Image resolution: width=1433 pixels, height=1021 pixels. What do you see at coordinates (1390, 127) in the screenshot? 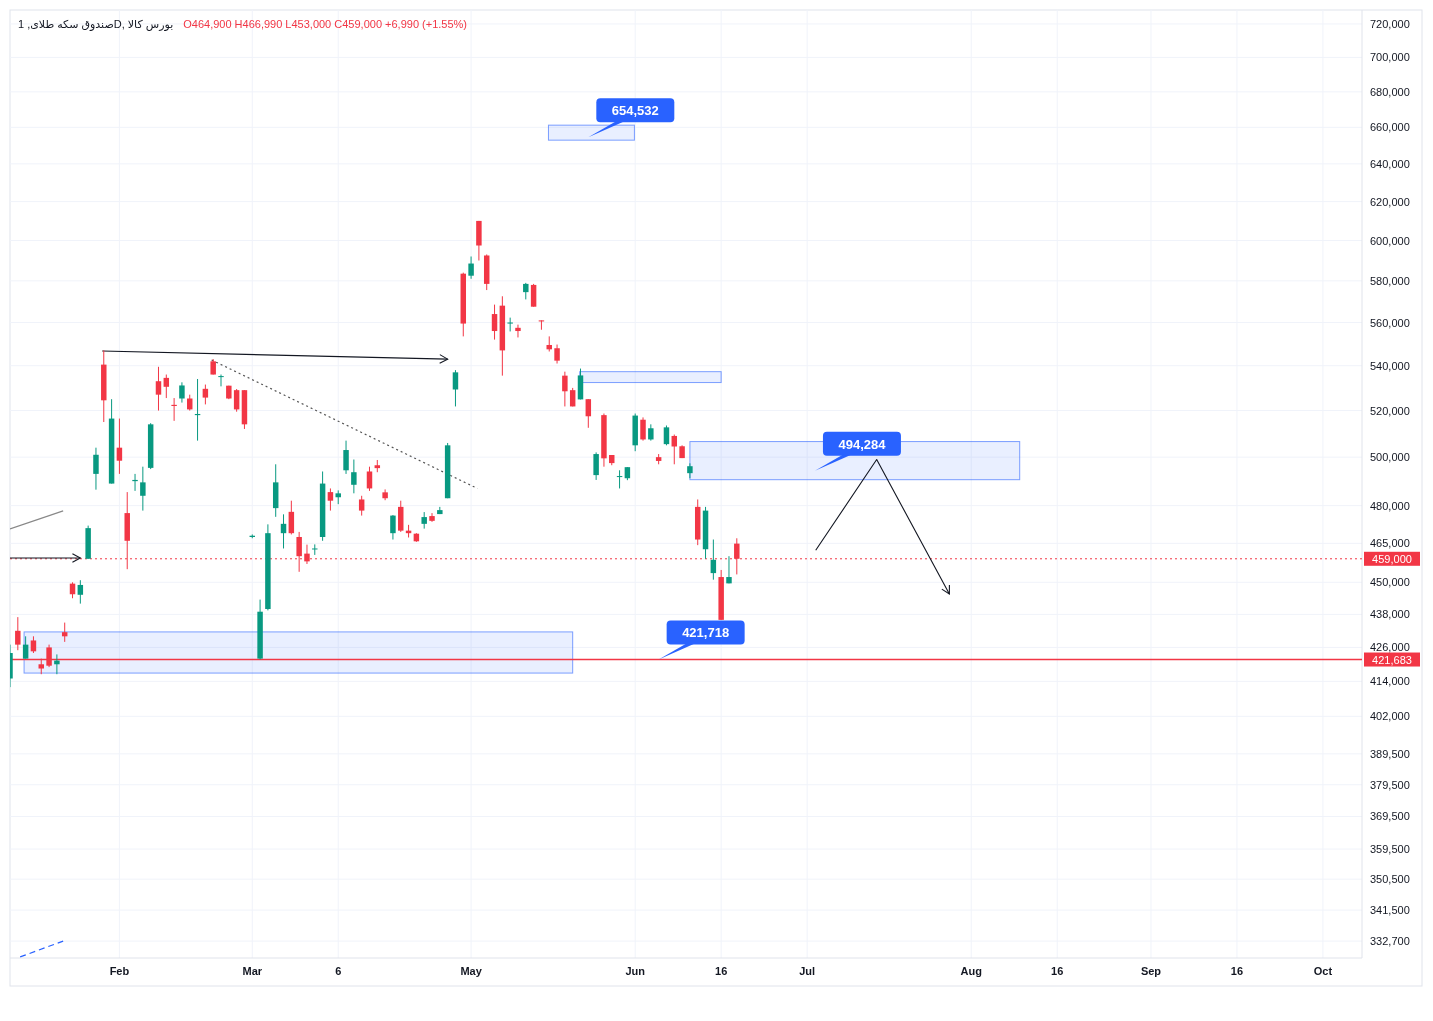
I see `y-tick-label: 660,000` at bounding box center [1390, 127].